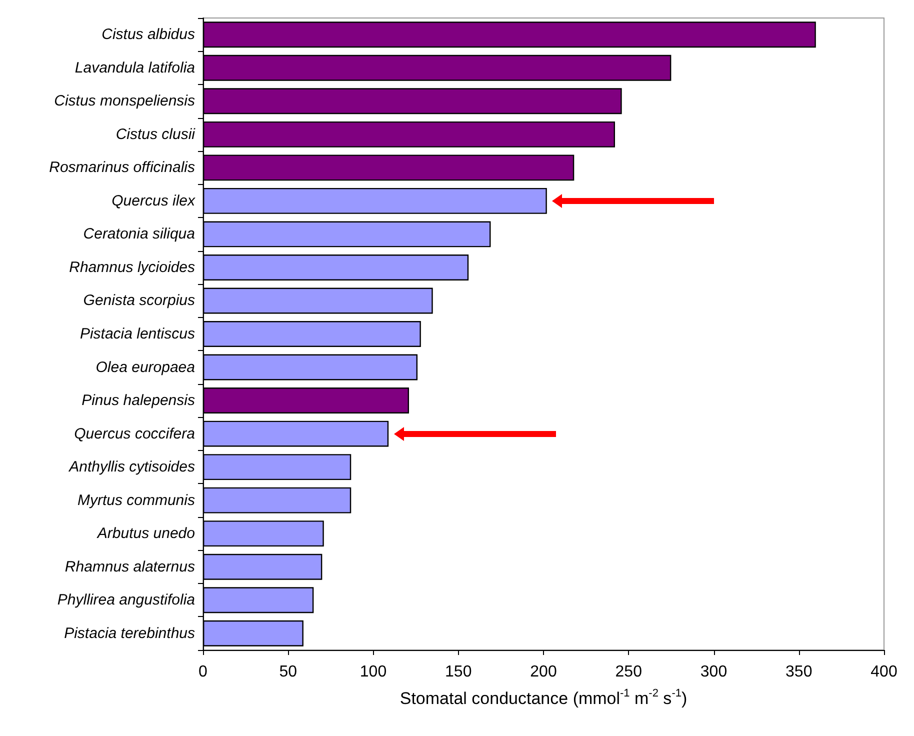 Image resolution: width=914 pixels, height=736 pixels. Describe the element at coordinates (122, 167) in the screenshot. I see `y-tick-label: Rosmarinus officinalis` at that location.